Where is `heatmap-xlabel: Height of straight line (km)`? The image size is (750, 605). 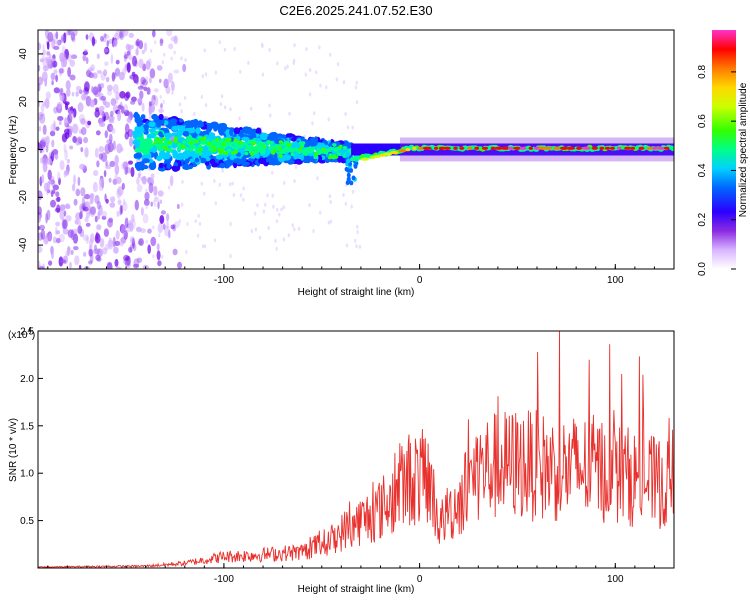
heatmap-xlabel: Height of straight line (km) is located at coordinates (356, 292).